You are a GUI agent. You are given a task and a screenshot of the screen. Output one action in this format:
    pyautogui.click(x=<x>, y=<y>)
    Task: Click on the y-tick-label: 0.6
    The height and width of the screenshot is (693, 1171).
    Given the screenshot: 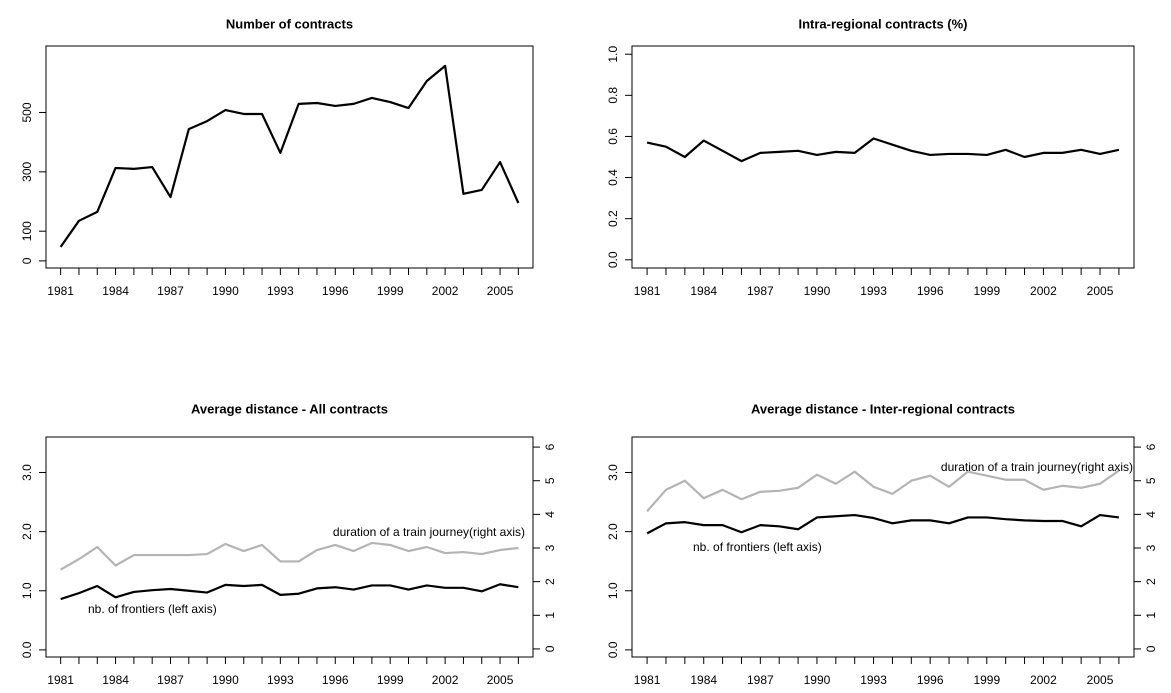 What is the action you would take?
    pyautogui.click(x=613, y=136)
    